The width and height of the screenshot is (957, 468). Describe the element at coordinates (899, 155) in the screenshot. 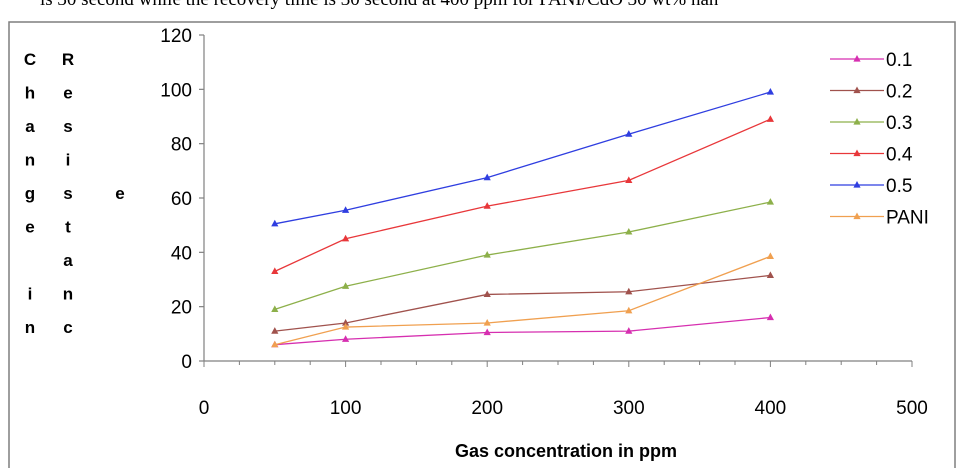

I see `legend-label: 0.4` at that location.